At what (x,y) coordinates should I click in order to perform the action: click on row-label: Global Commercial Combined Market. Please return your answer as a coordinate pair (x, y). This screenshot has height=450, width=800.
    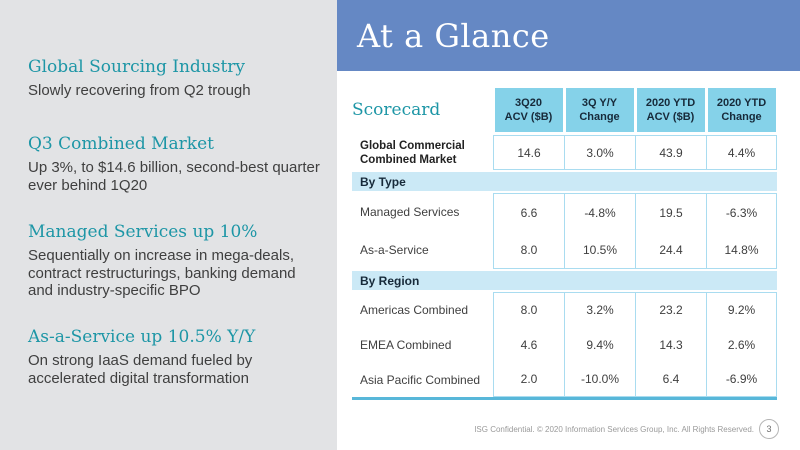
    Looking at the image, I should click on (412, 152).